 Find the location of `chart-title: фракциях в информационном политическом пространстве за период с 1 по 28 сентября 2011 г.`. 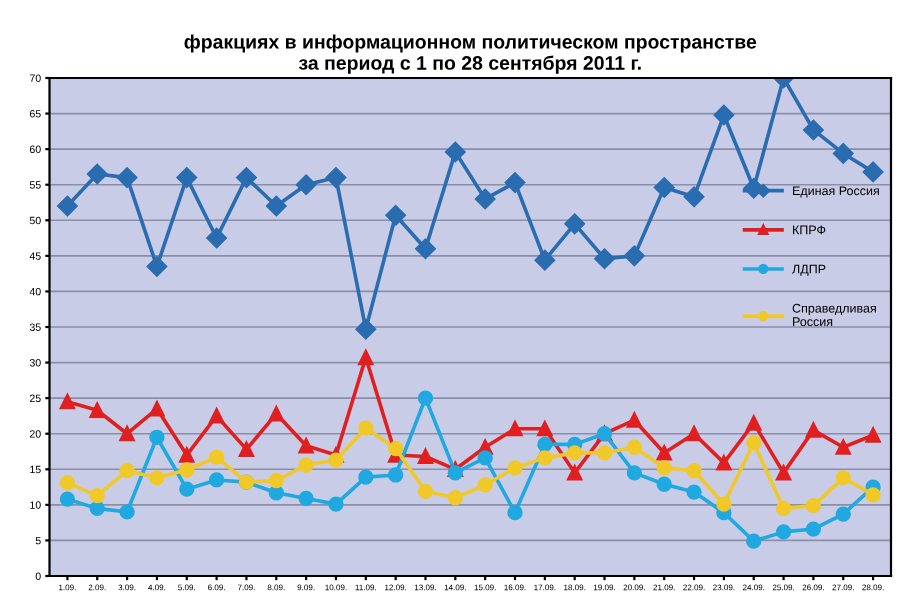

chart-title: фракциях в информационном политическом пространстве за период с 1 по 28 сентября 2011 г. is located at coordinates (470, 54).